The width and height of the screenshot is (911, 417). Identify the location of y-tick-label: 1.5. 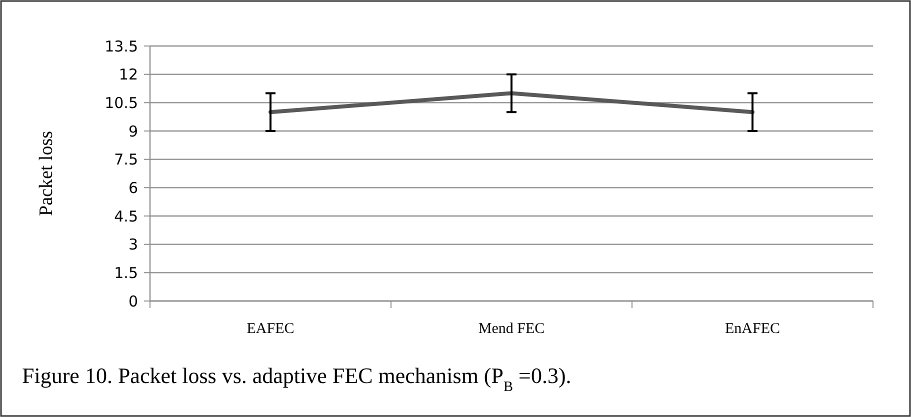
(126, 273).